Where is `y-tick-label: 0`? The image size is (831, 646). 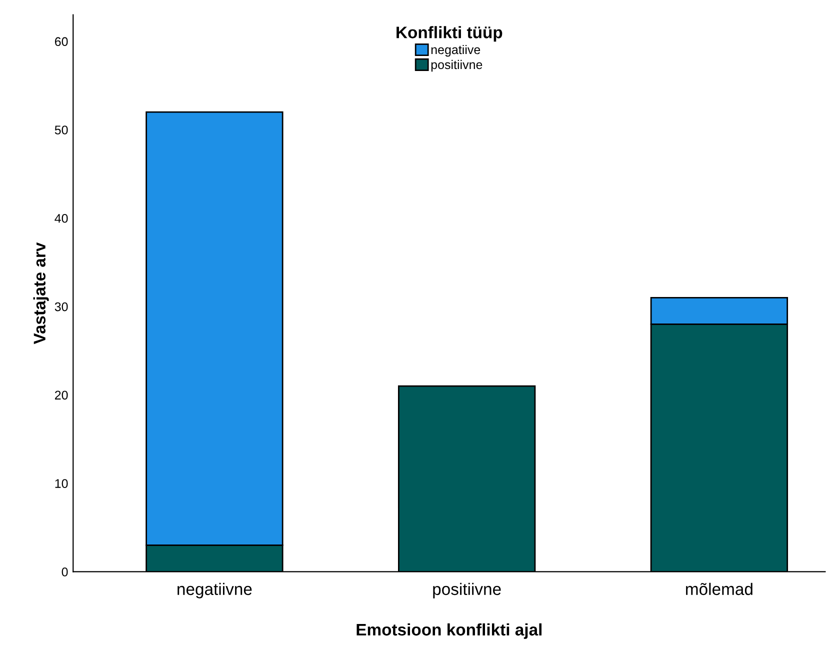 y-tick-label: 0 is located at coordinates (65, 572).